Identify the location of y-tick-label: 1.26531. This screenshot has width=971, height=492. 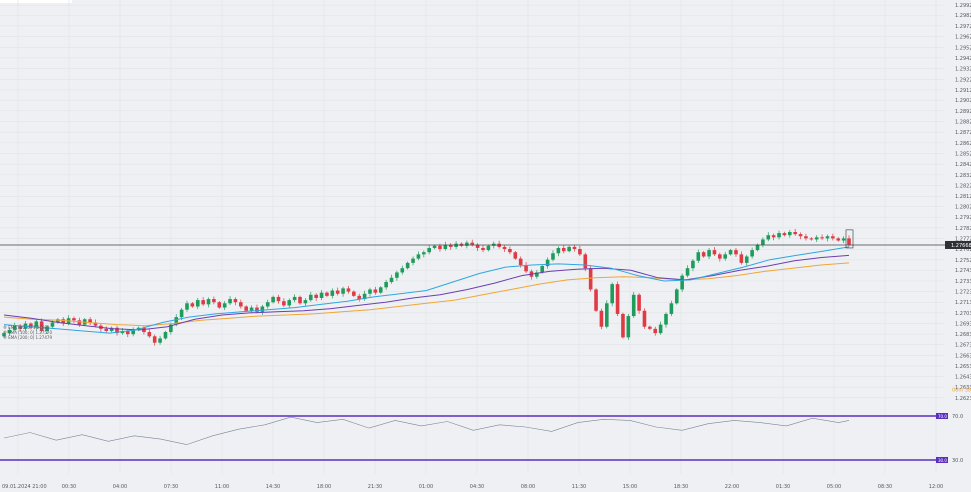
(963, 367).